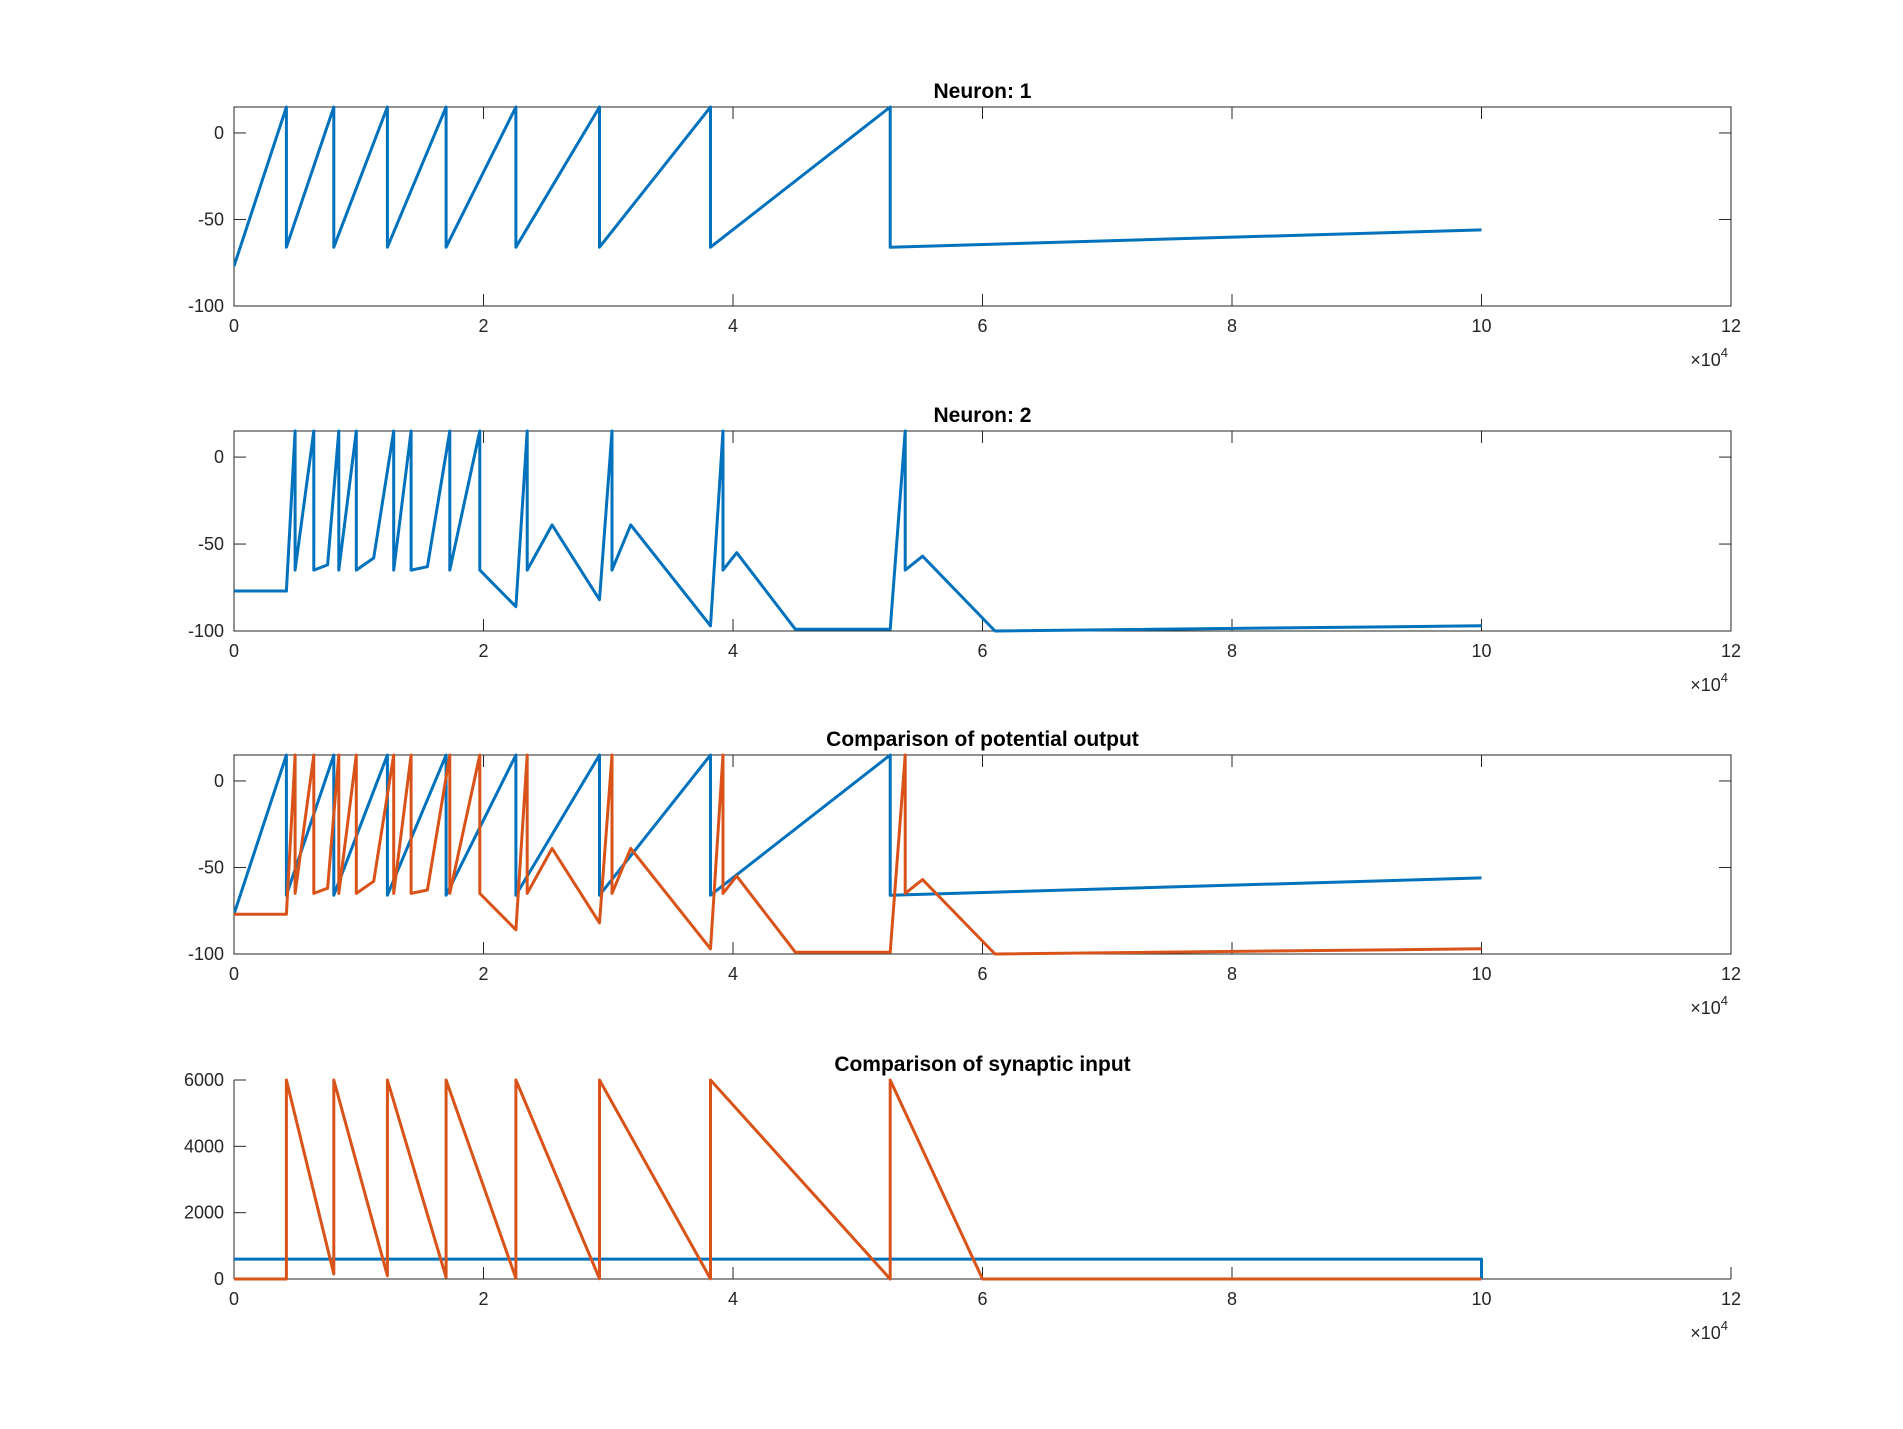  What do you see at coordinates (982, 91) in the screenshot?
I see `chart-title: Neuron: 1` at bounding box center [982, 91].